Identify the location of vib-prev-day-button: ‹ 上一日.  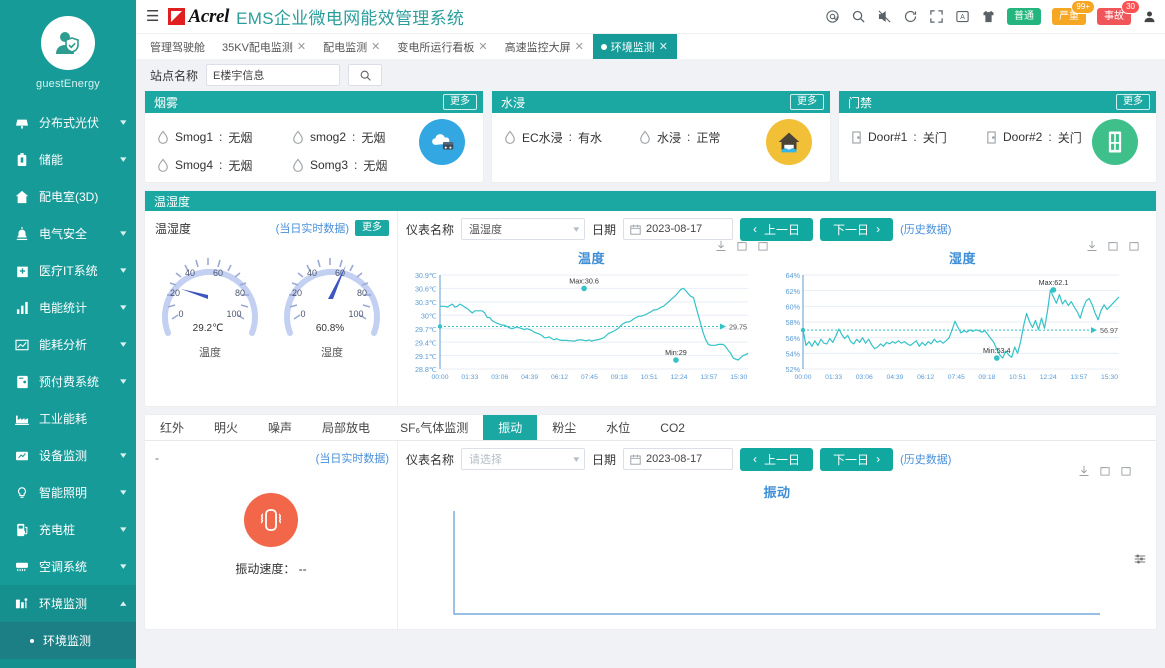
(777, 459).